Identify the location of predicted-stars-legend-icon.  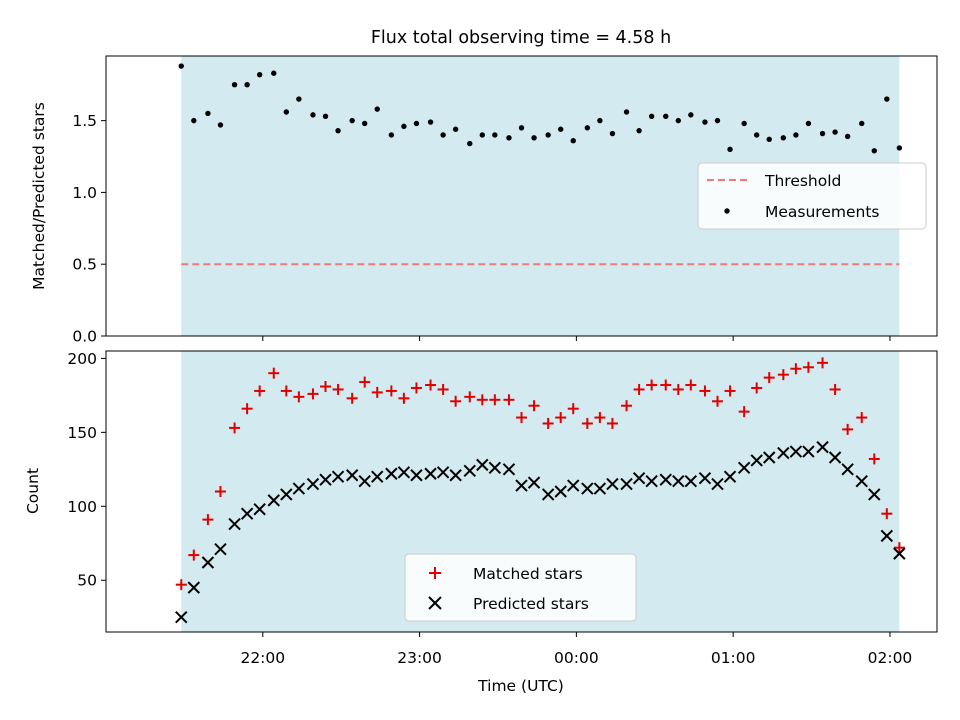
(435, 603).